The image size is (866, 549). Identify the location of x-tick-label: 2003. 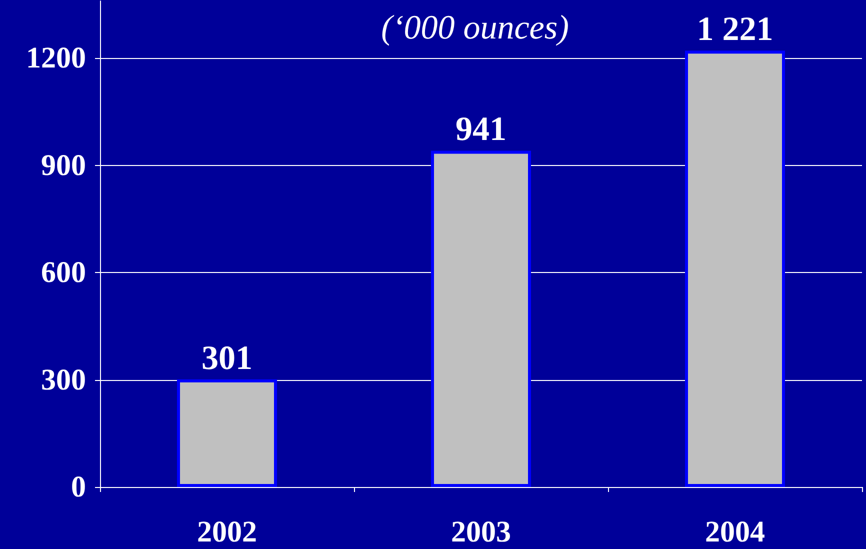
(481, 532).